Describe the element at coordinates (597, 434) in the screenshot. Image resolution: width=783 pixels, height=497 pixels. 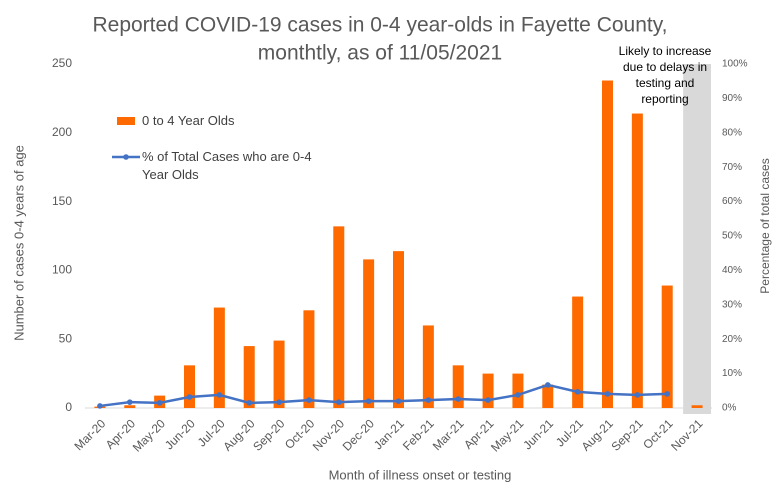
I see `x-tick-label: Aug-21` at that location.